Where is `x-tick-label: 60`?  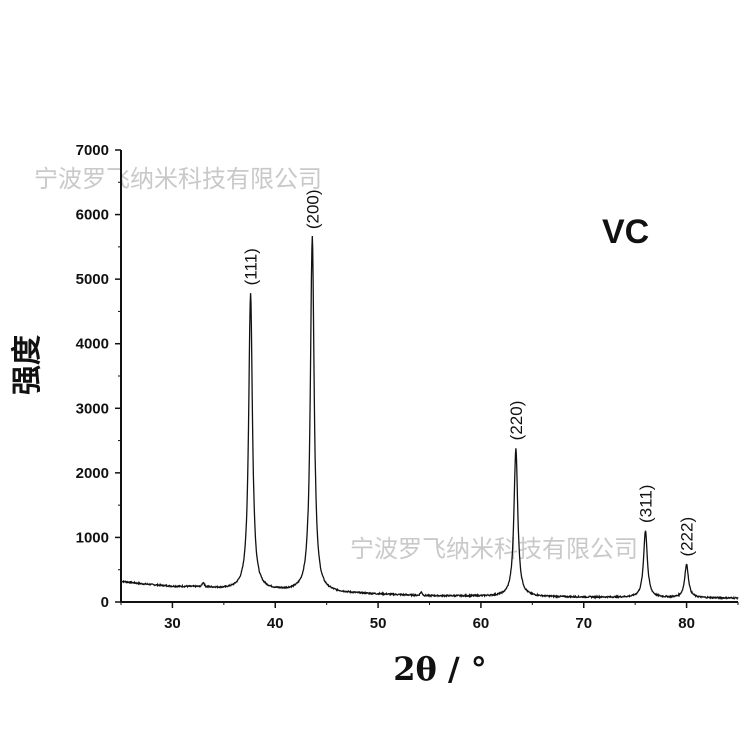
x-tick-label: 60 is located at coordinates (481, 623).